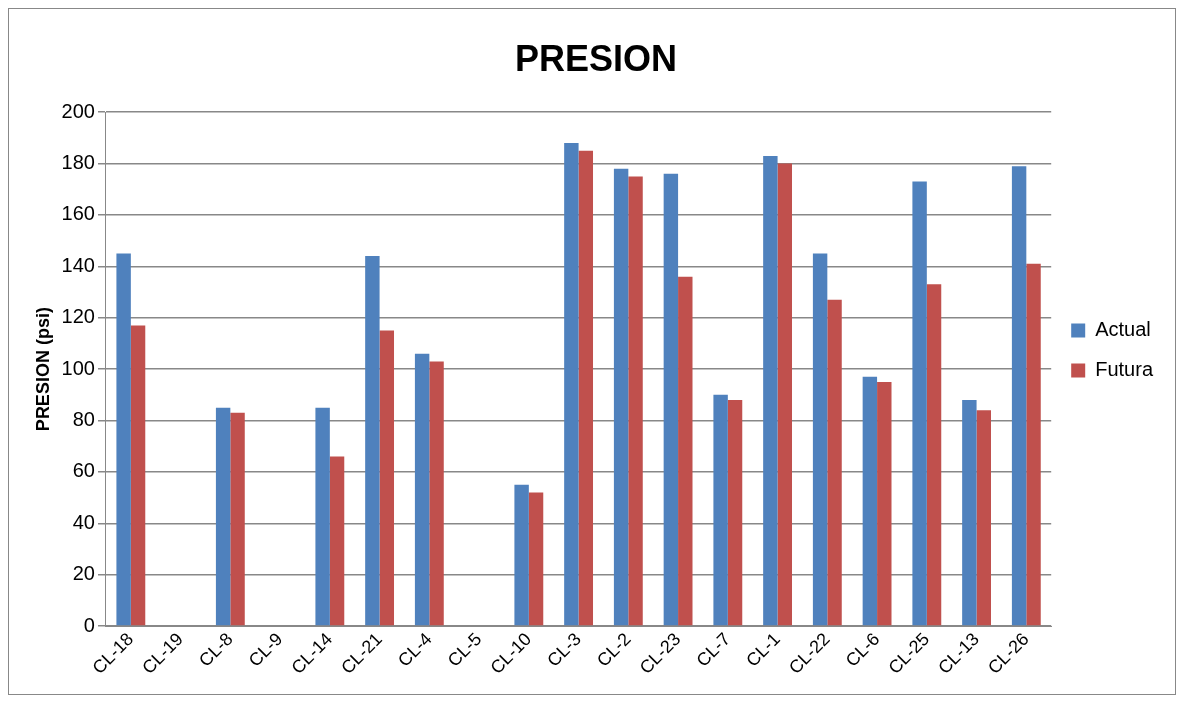 This screenshot has width=1186, height=705. I want to click on y-tick-label: 40, so click(83, 521).